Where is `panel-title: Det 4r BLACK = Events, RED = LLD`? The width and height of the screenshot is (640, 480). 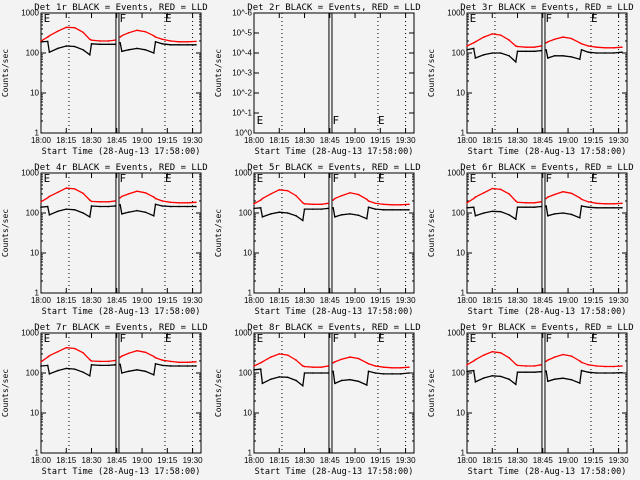
panel-title: Det 4r BLACK = Events, RED = LLD is located at coordinates (120, 168).